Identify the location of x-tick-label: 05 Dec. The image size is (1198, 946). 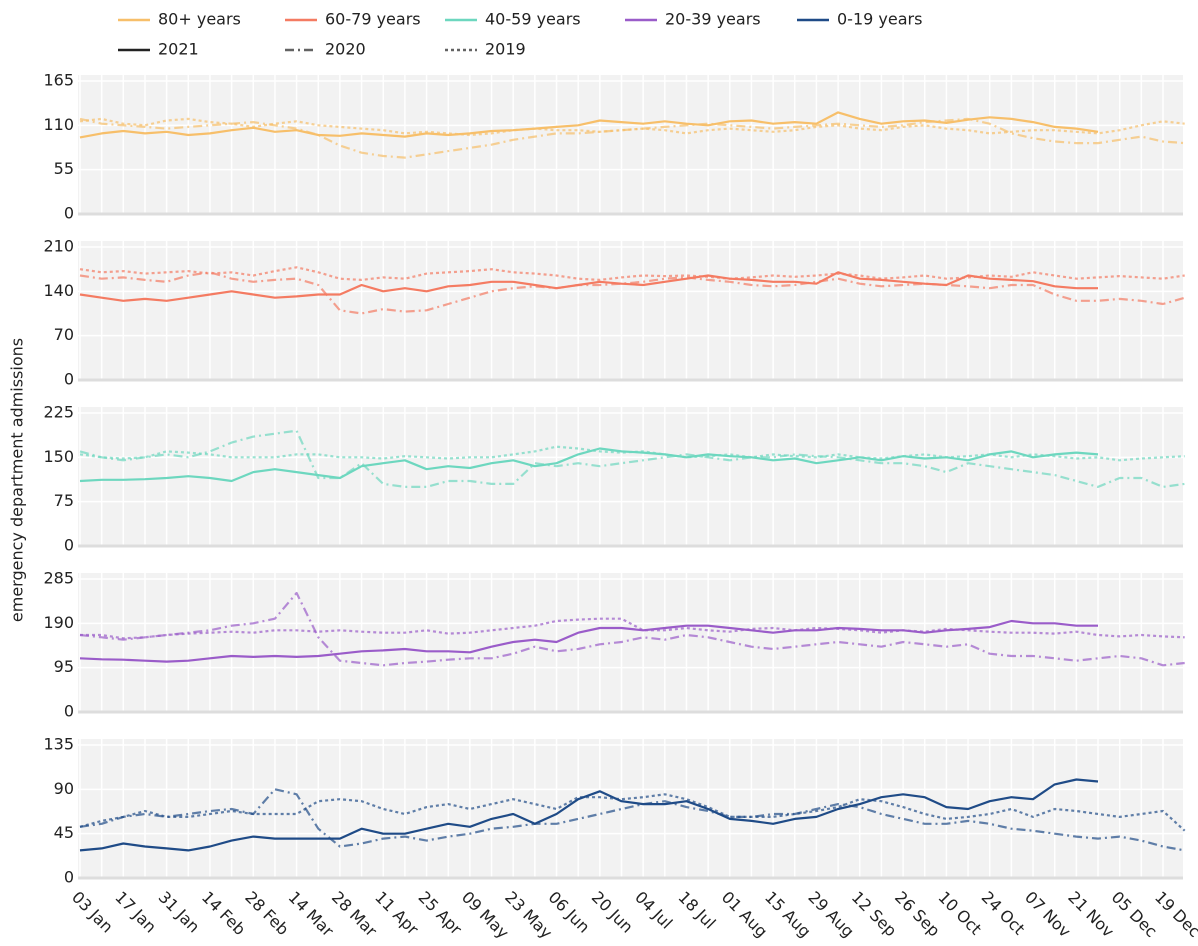
(1134, 914).